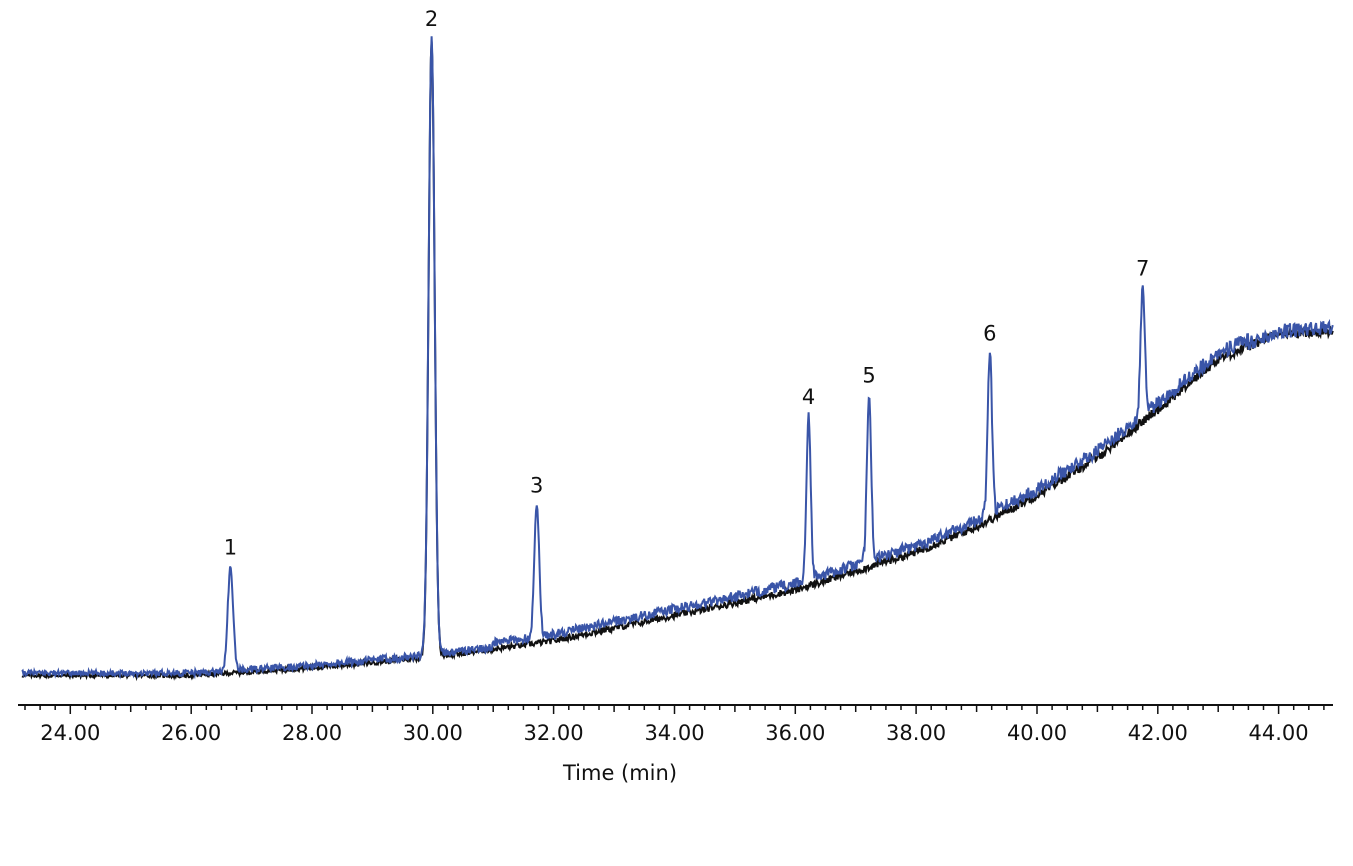 The width and height of the screenshot is (1353, 866). What do you see at coordinates (230, 548) in the screenshot?
I see `peak-label-1: 1` at bounding box center [230, 548].